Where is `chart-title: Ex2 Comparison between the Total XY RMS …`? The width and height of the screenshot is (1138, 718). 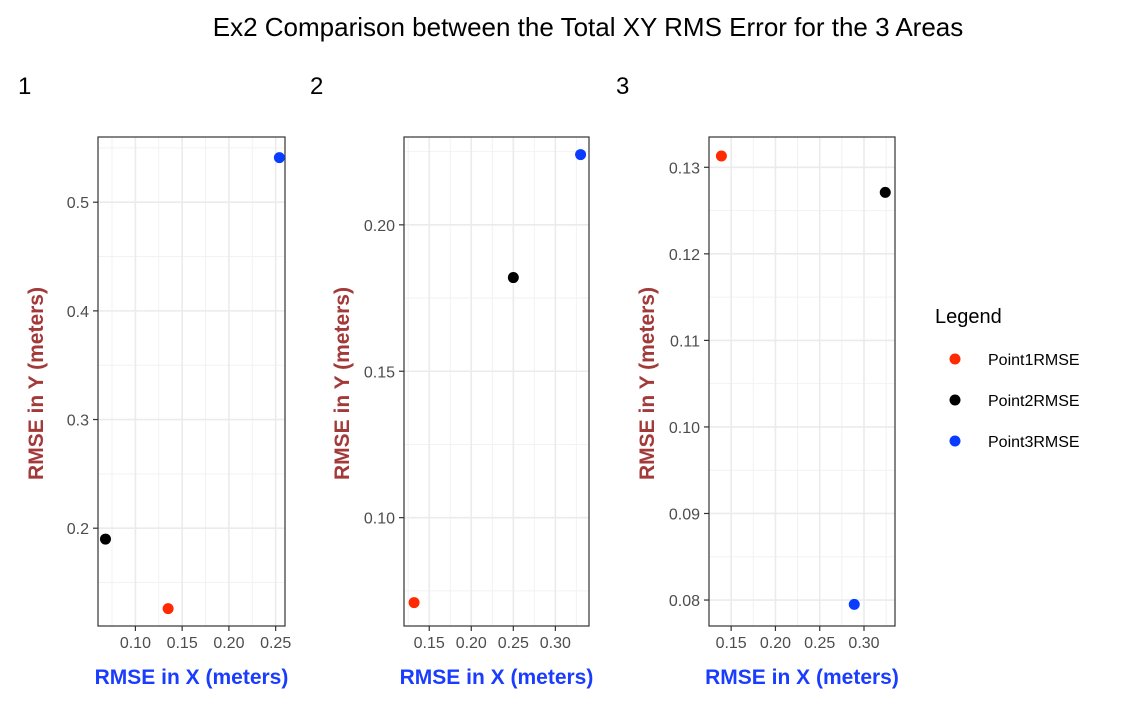 chart-title: Ex2 Comparison between the Total XY RMS … is located at coordinates (588, 27).